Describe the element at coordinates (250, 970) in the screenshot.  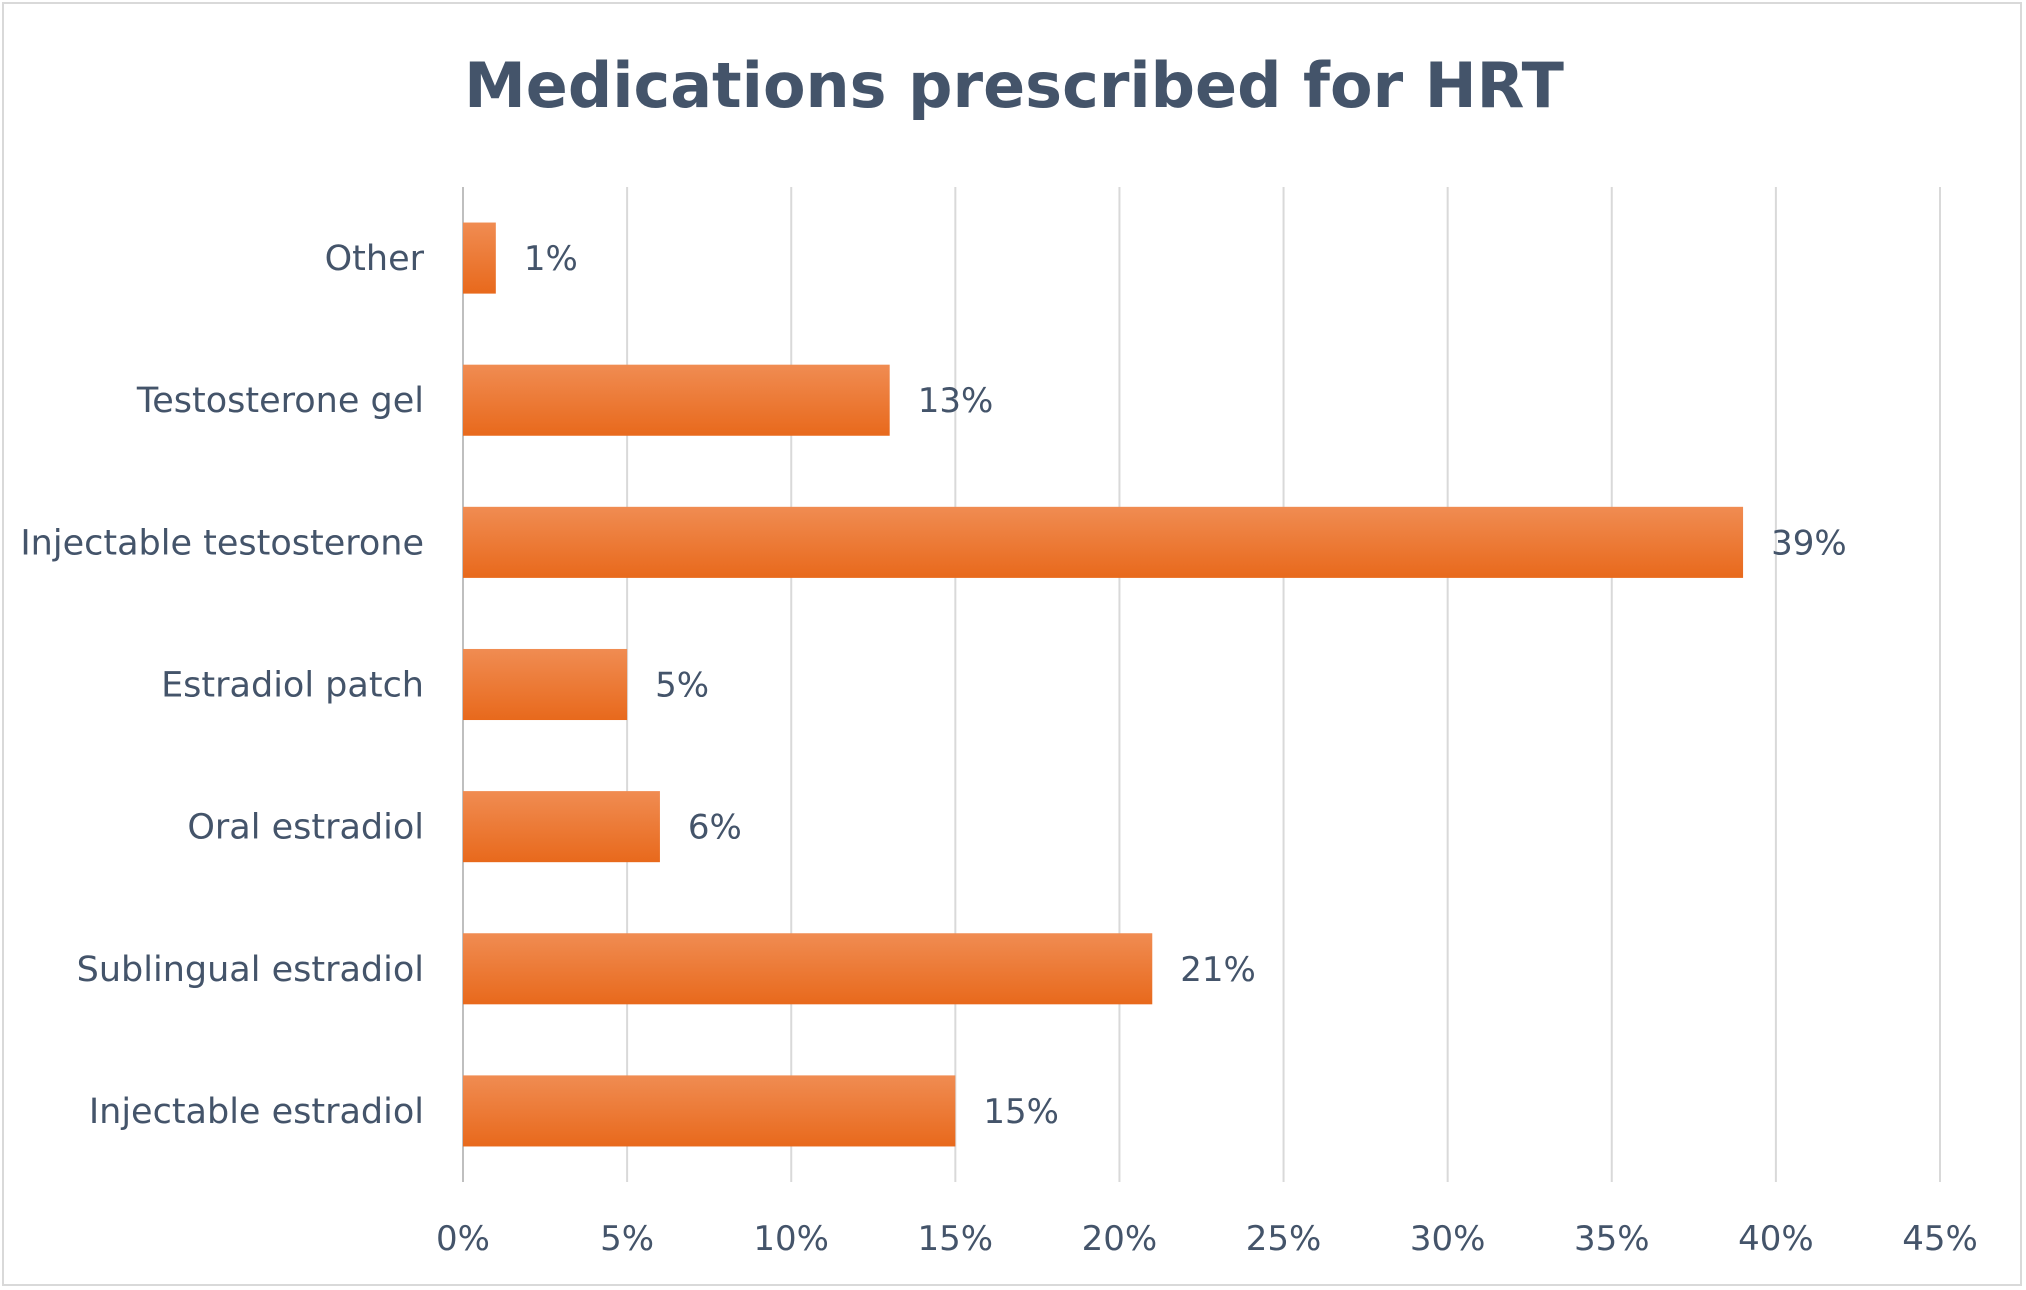
I see `category-label: Sublingual estradiol` at that location.